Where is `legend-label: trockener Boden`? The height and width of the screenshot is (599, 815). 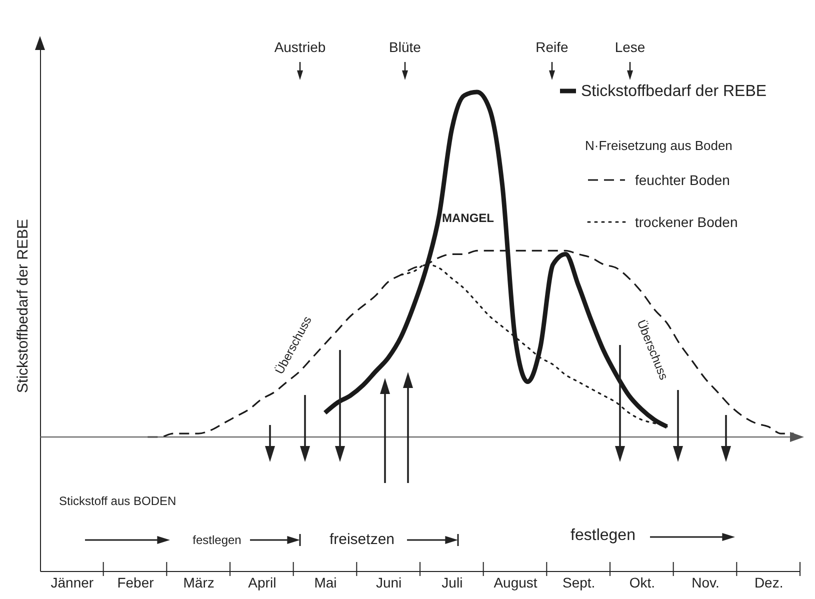 legend-label: trockener Boden is located at coordinates (686, 222).